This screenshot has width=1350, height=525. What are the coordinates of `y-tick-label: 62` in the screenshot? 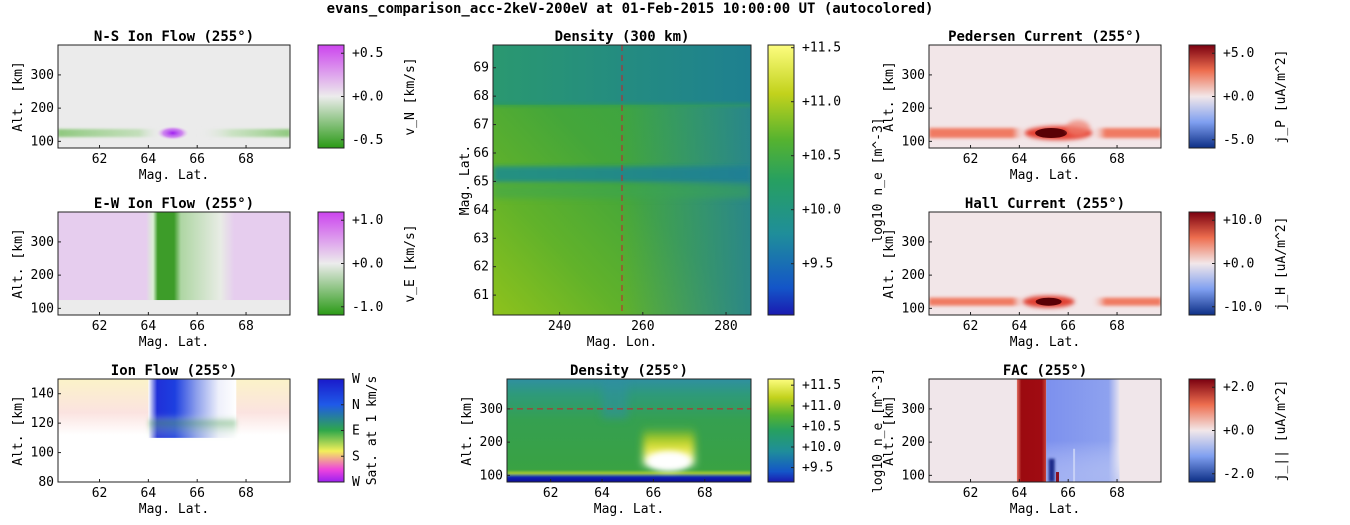 It's located at (481, 267).